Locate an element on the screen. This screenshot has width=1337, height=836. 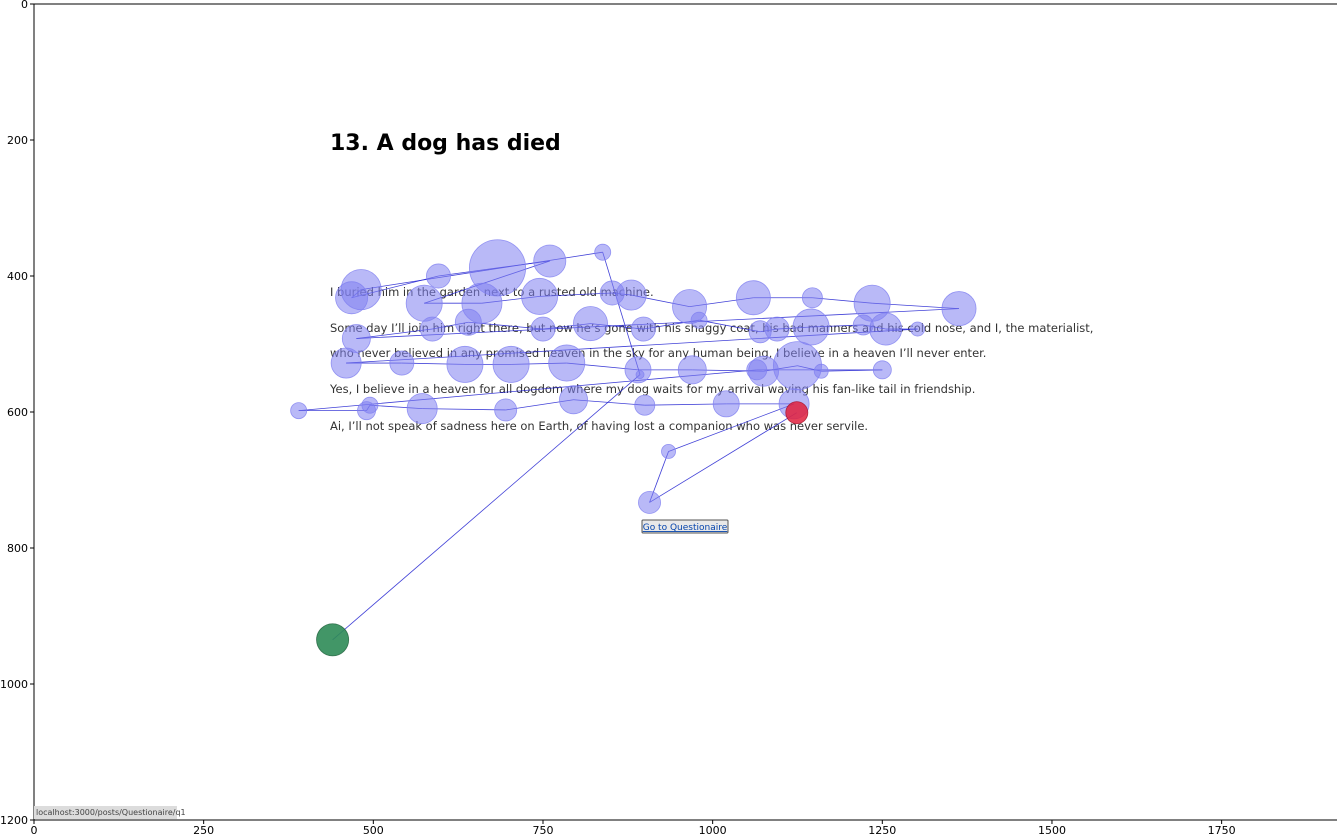
status-bar-bg is located at coordinates (105, 812).